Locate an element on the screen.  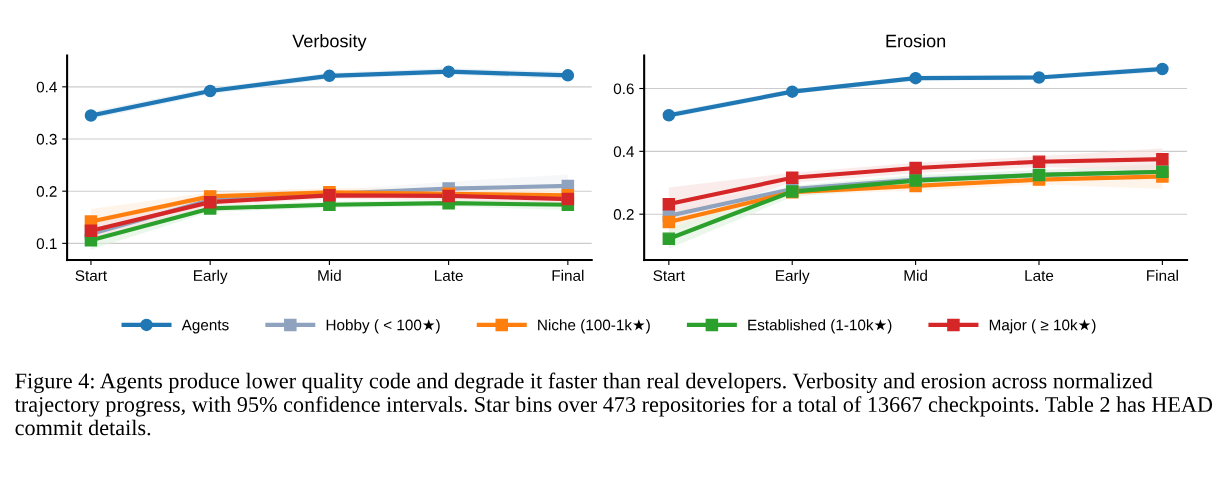
legend-label: Major ( ≥ 10k★) is located at coordinates (1042, 326).